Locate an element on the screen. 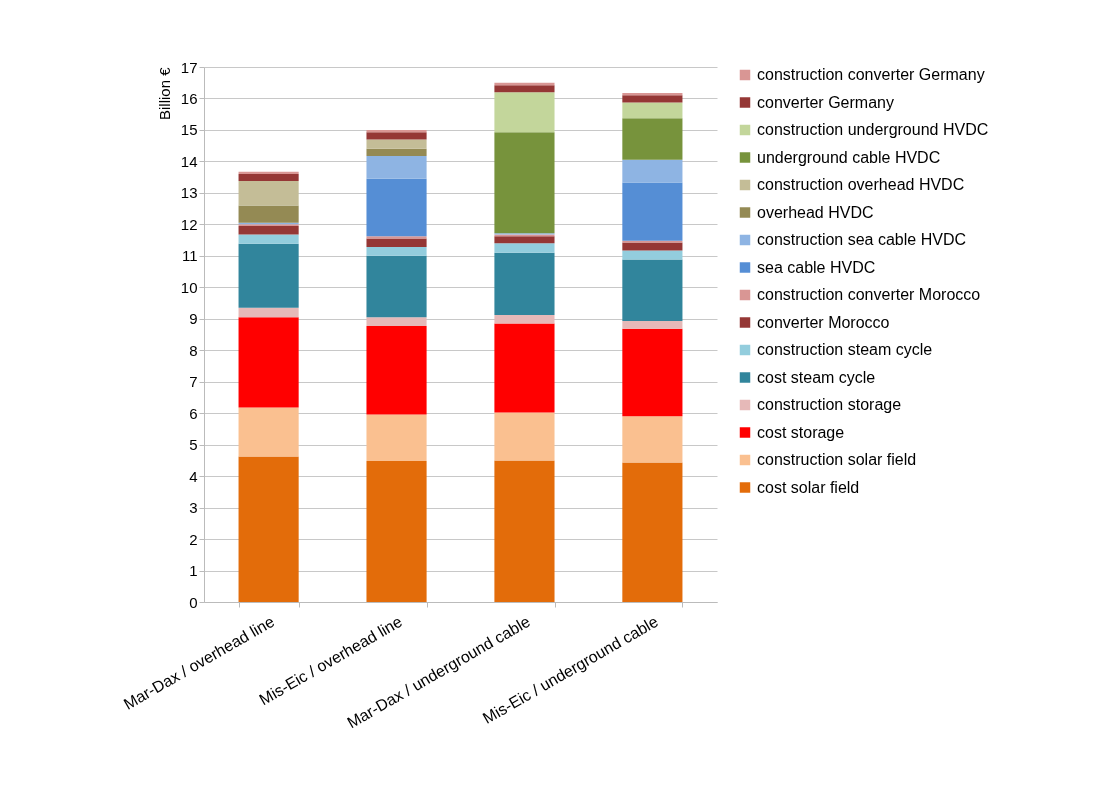  legend-label: construction solar field is located at coordinates (837, 459).